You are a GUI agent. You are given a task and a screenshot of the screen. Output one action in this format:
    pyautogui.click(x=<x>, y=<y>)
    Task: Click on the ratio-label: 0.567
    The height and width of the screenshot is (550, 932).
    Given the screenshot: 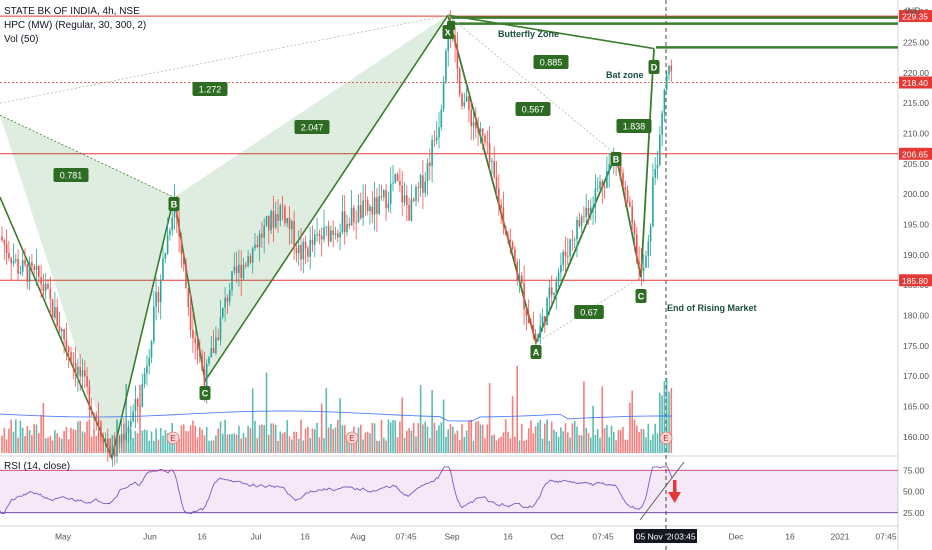 What is the action you would take?
    pyautogui.click(x=533, y=110)
    